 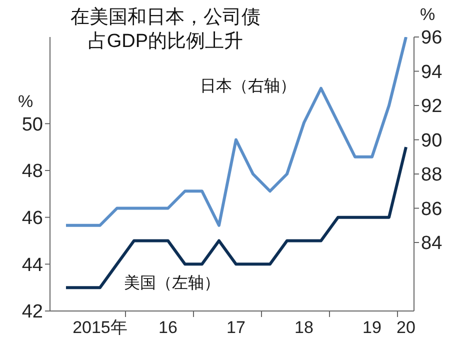 I want to click on y-tick-label: 48, so click(x=32, y=171).